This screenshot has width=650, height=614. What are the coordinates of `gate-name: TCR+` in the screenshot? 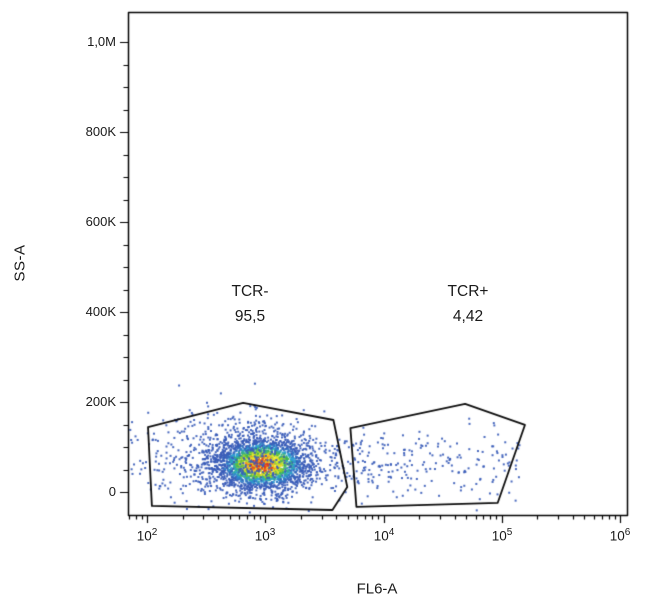 It's located at (468, 291).